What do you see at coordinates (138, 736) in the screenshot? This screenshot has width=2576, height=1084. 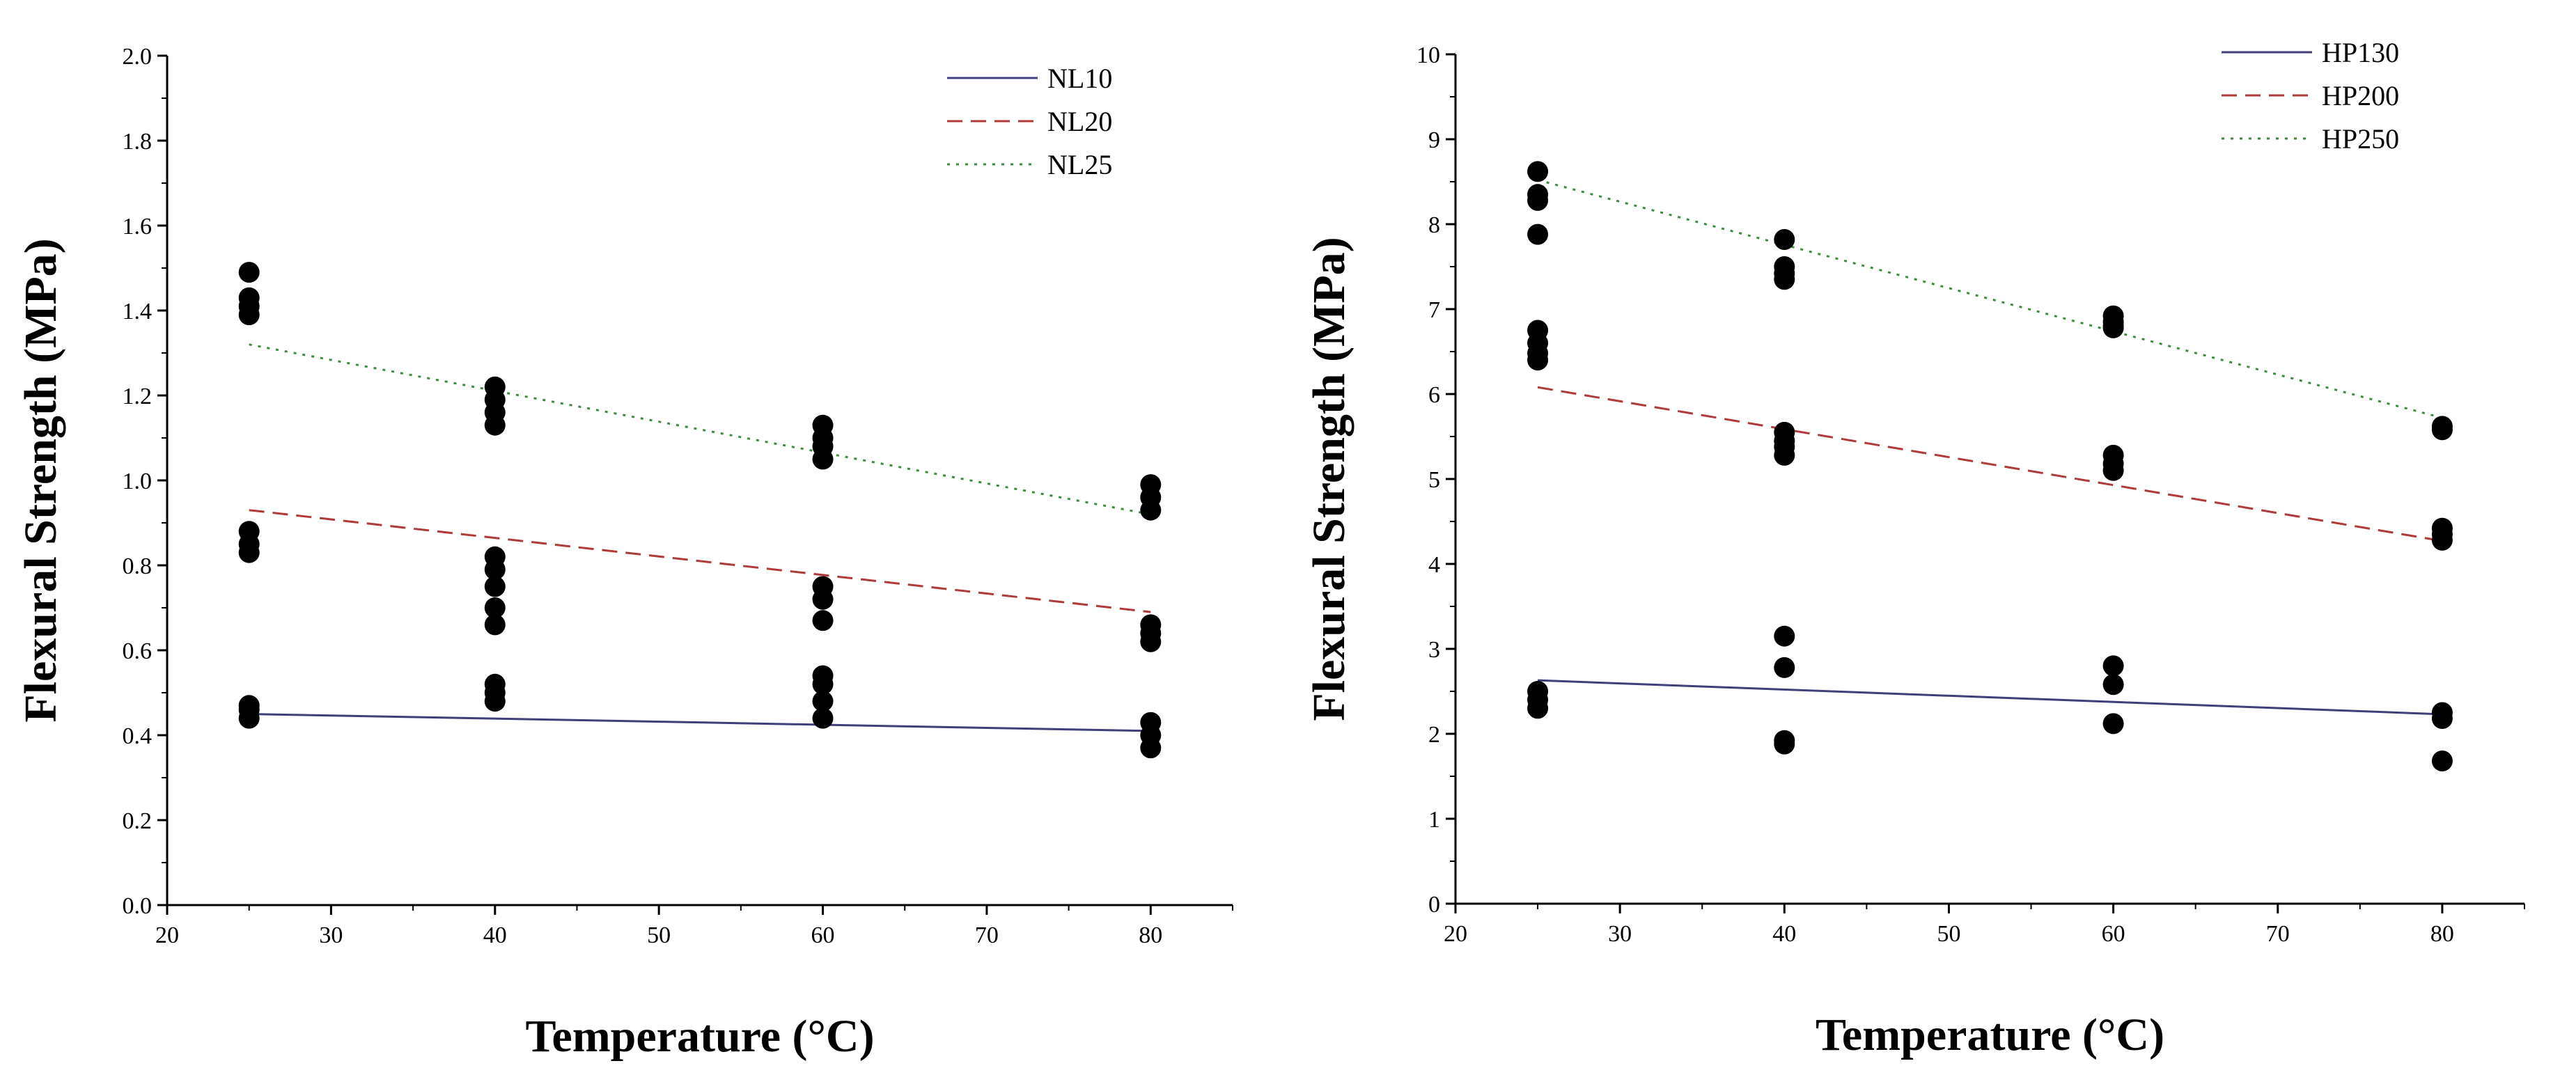 I see `y-tick-label: 0.4` at bounding box center [138, 736].